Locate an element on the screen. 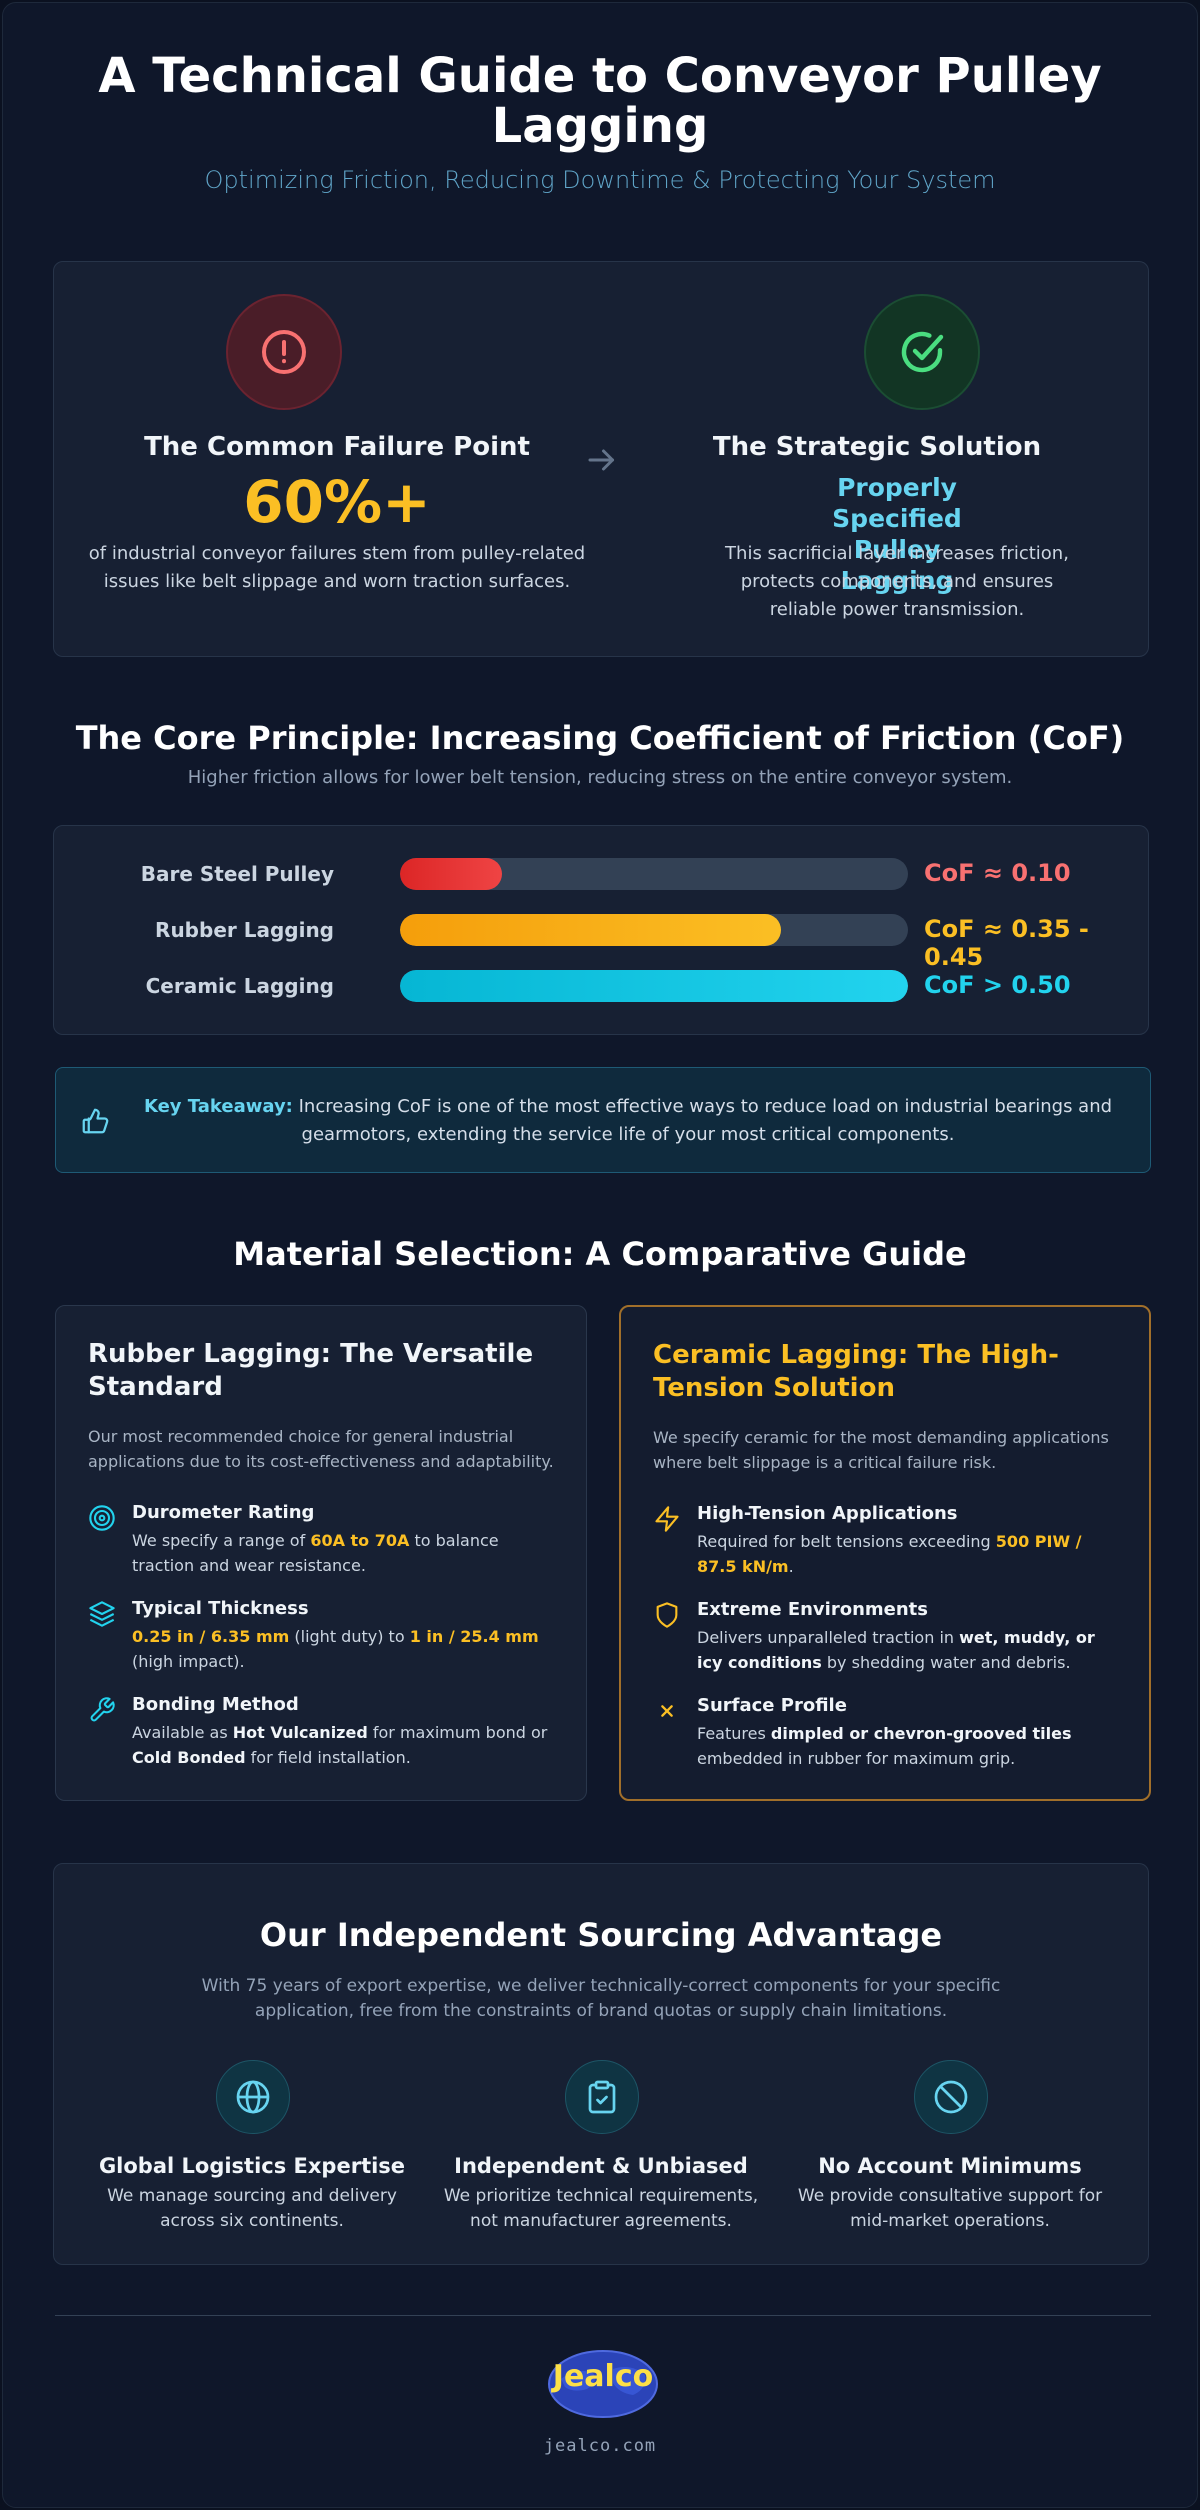 Image resolution: width=1200 pixels, height=2510 pixels. thumbs-up-icon is located at coordinates (95, 1121).